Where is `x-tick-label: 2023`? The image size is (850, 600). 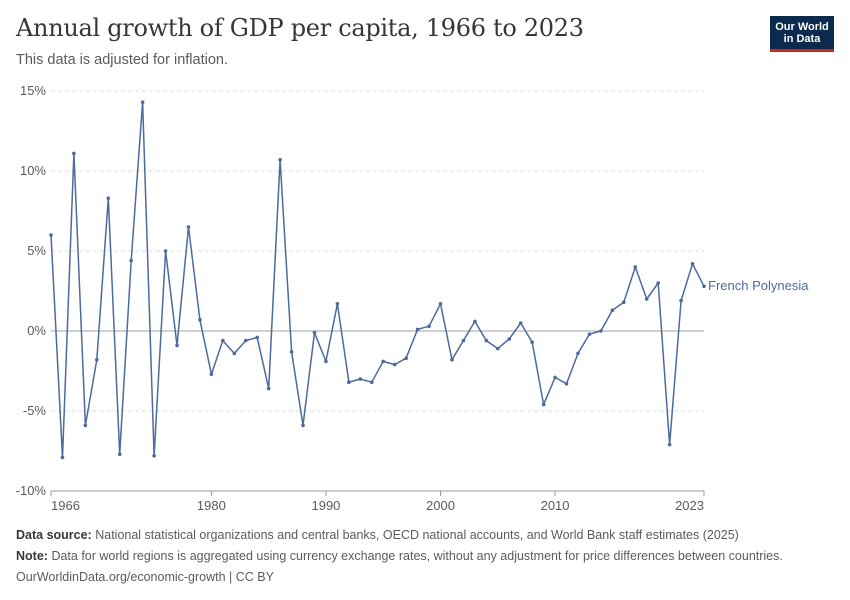 x-tick-label: 2023 is located at coordinates (689, 505).